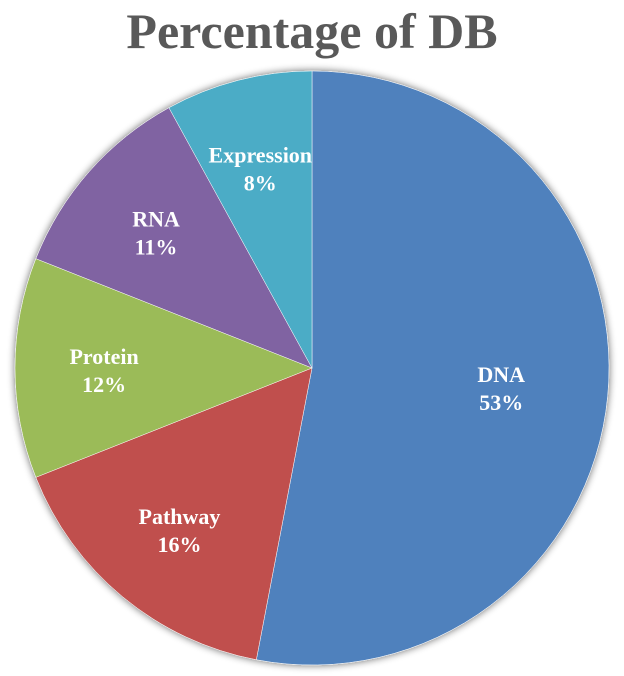 The width and height of the screenshot is (624, 676). What do you see at coordinates (156, 219) in the screenshot?
I see `slice-category-label: RNA` at bounding box center [156, 219].